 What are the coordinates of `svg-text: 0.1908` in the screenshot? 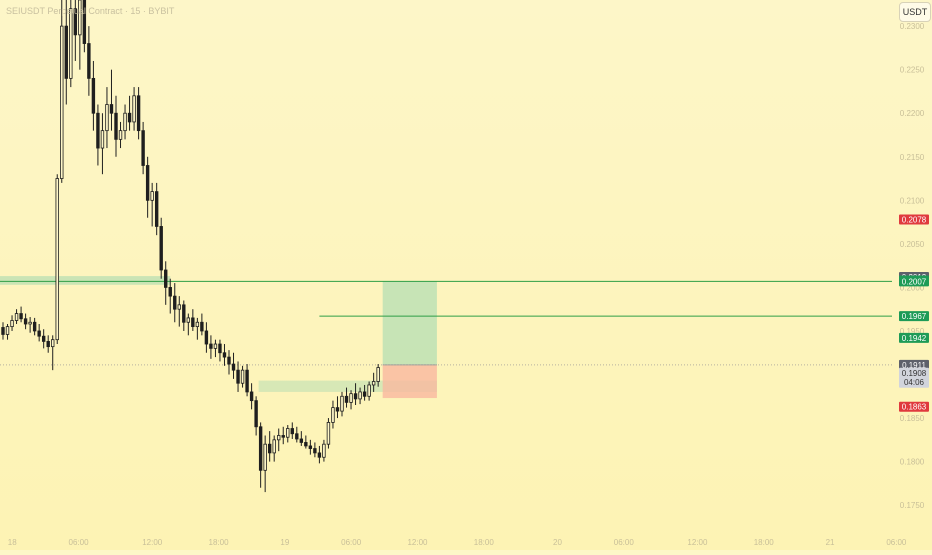 It's located at (914, 373).